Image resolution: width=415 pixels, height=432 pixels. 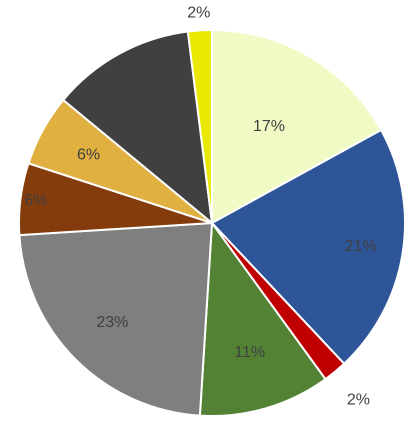 What do you see at coordinates (249, 352) in the screenshot?
I see `data-label-slice-4: 11%` at bounding box center [249, 352].